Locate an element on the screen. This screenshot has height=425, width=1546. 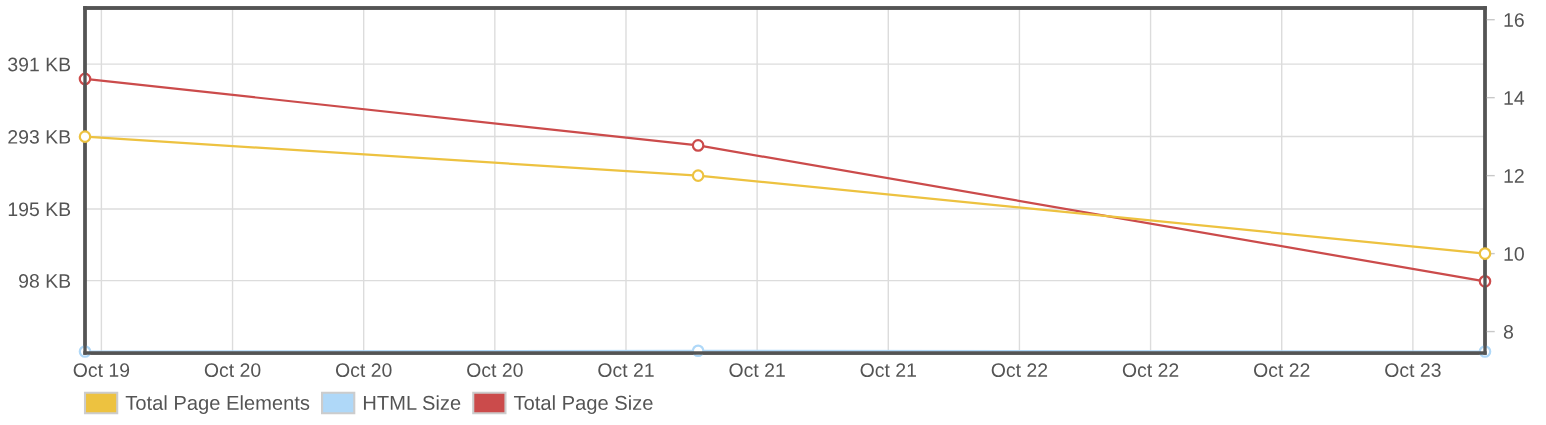
x-tick-label: Oct 23 is located at coordinates (1413, 370).